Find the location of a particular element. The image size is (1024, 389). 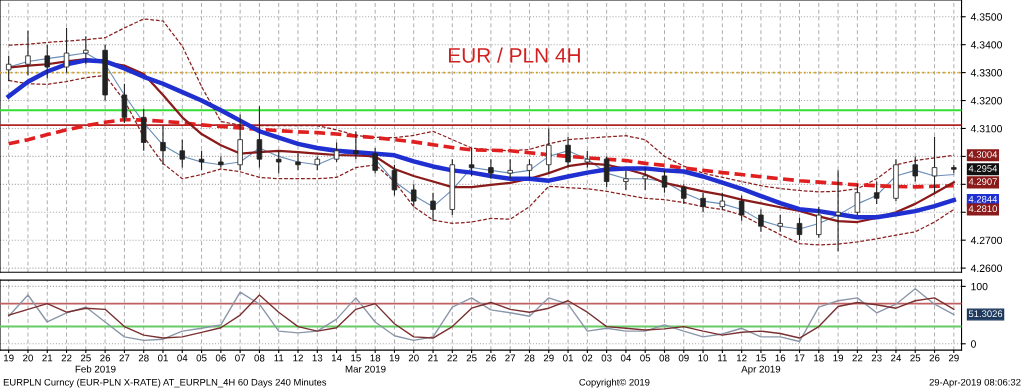

line-series is located at coordinates (481, 315).